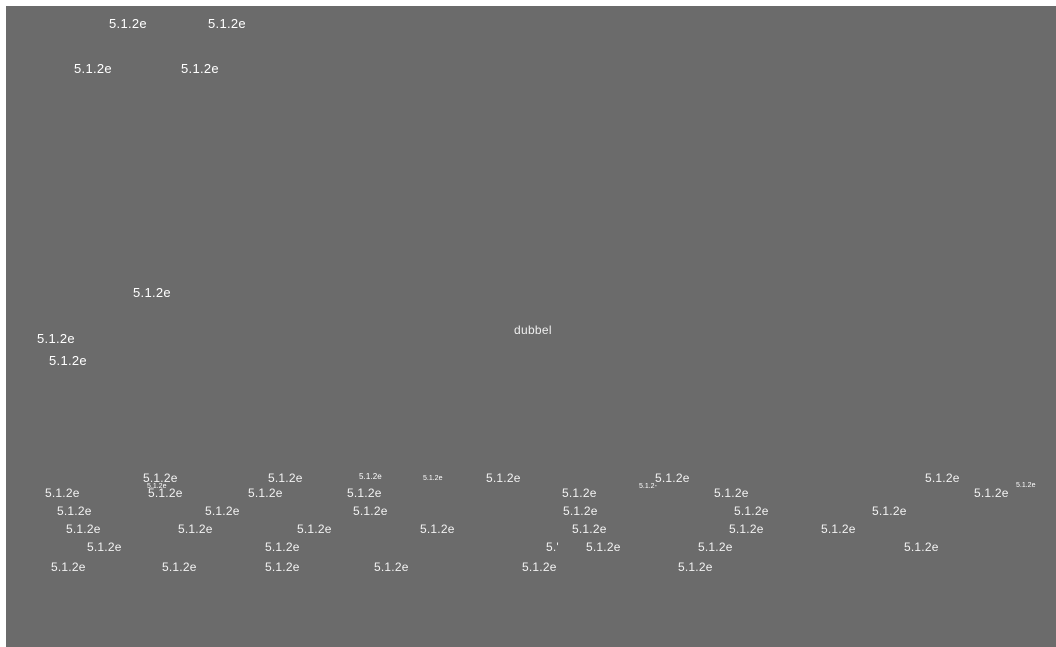 The height and width of the screenshot is (647, 1056). Describe the element at coordinates (533, 330) in the screenshot. I see `dubbel-label: dubbel` at that location.